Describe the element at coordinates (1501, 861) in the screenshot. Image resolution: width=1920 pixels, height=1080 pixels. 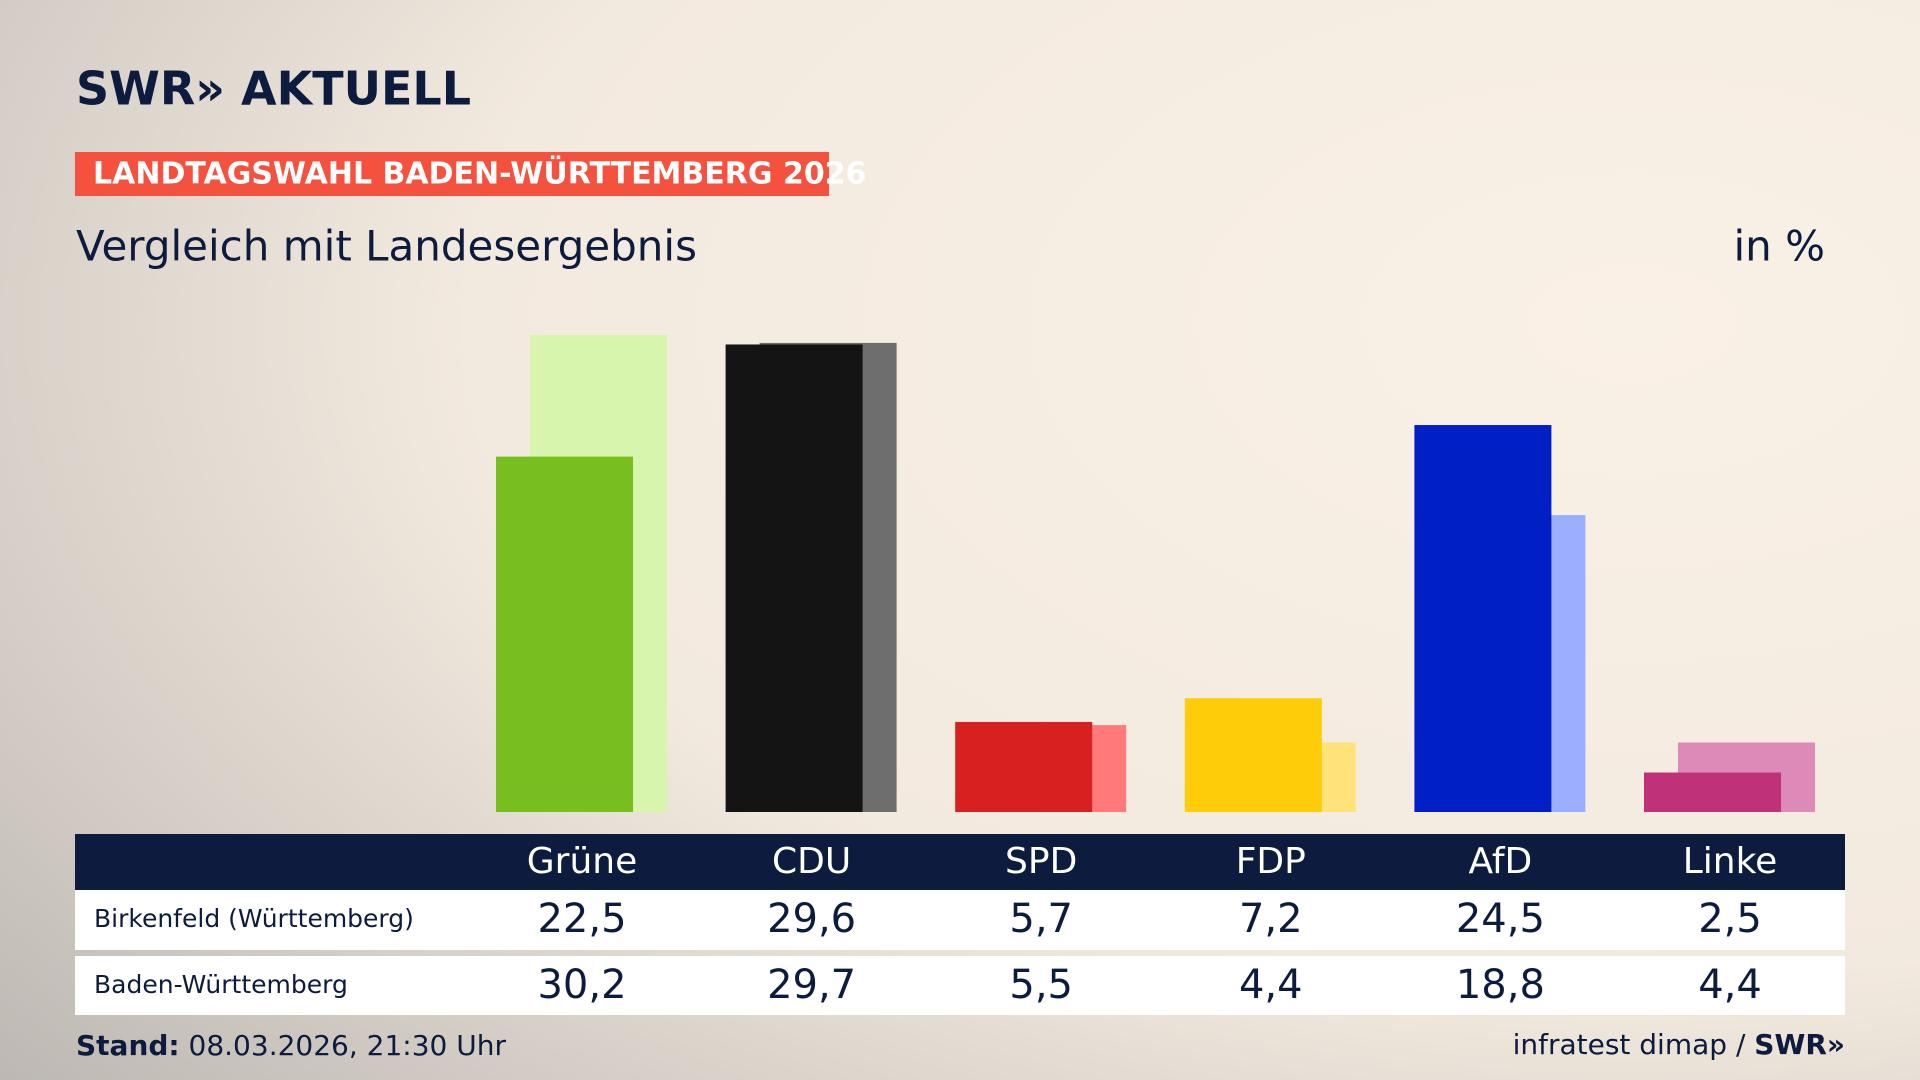
I see `category-label: AfD` at that location.